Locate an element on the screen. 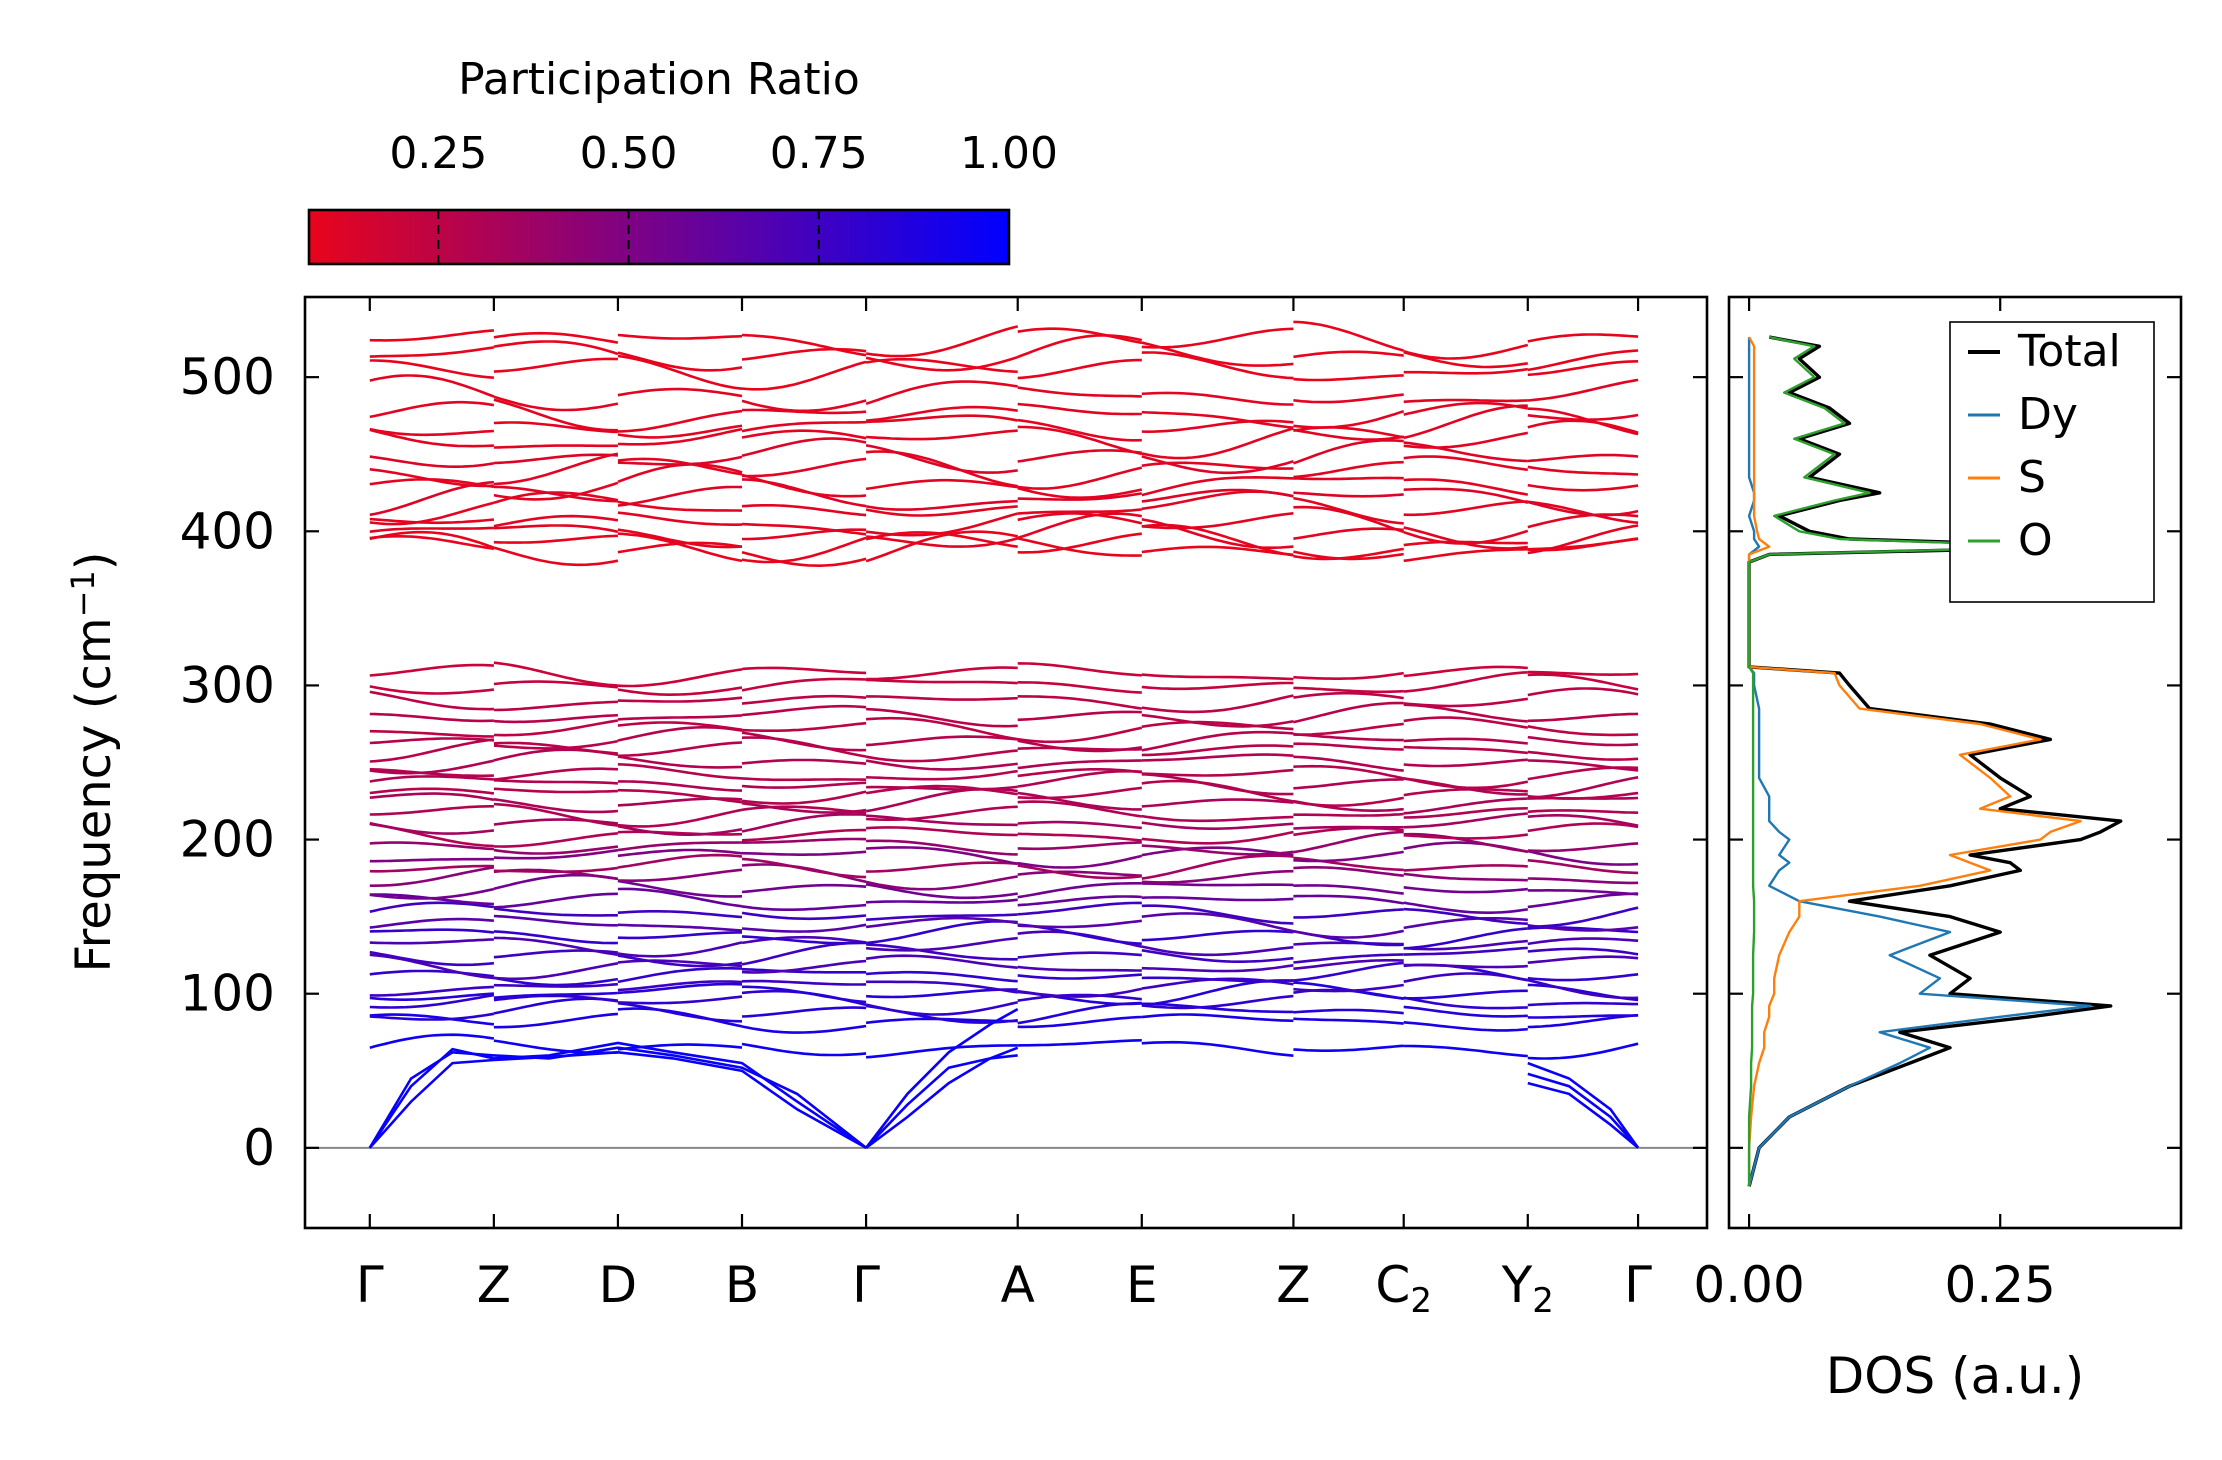  frequency-axis-label-sup: −1 is located at coordinates (83, 593).